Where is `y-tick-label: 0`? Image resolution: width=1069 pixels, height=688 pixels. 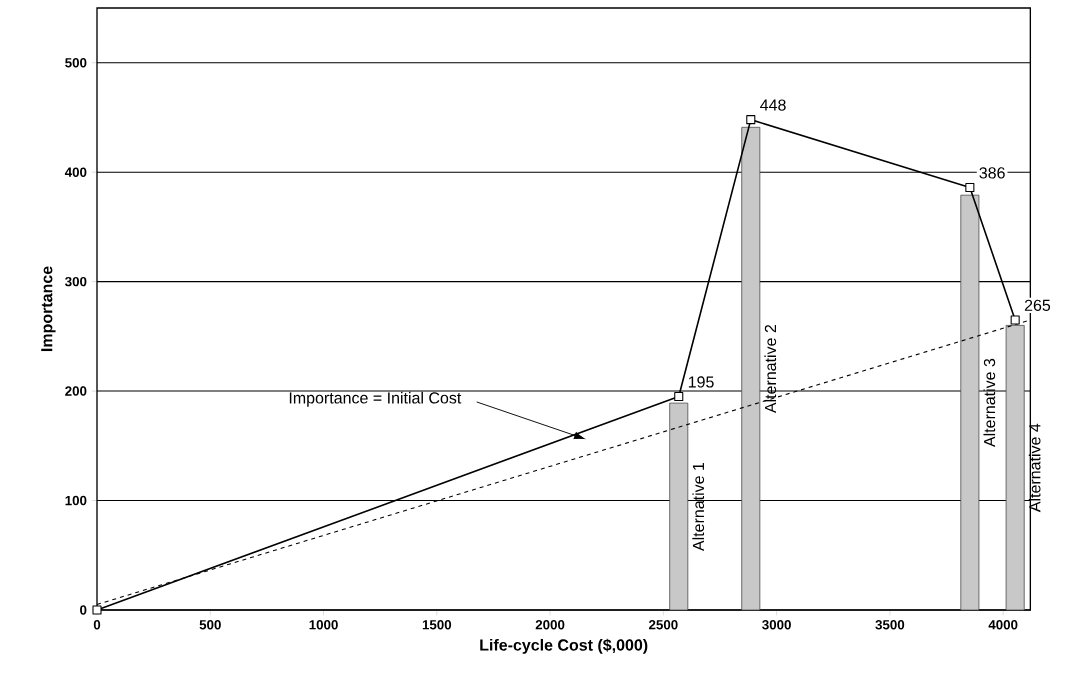 y-tick-label: 0 is located at coordinates (83, 610).